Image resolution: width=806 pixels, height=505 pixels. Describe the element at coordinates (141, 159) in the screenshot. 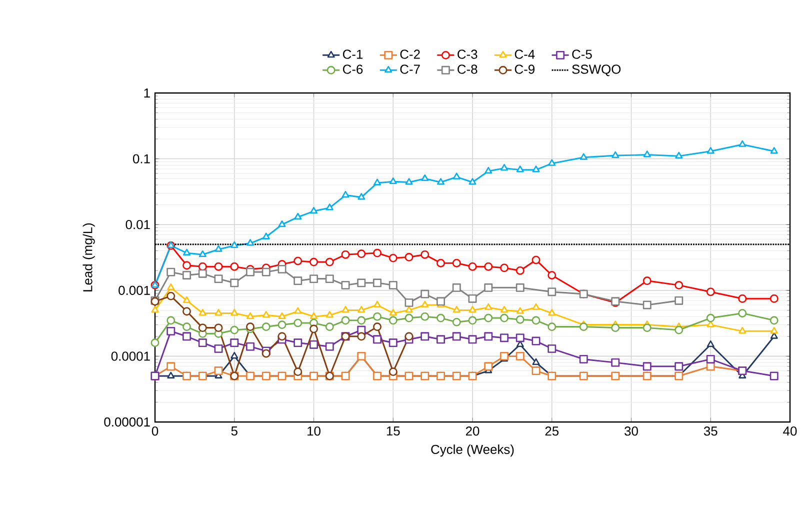

I see `y-tick-label: 0.1` at that location.